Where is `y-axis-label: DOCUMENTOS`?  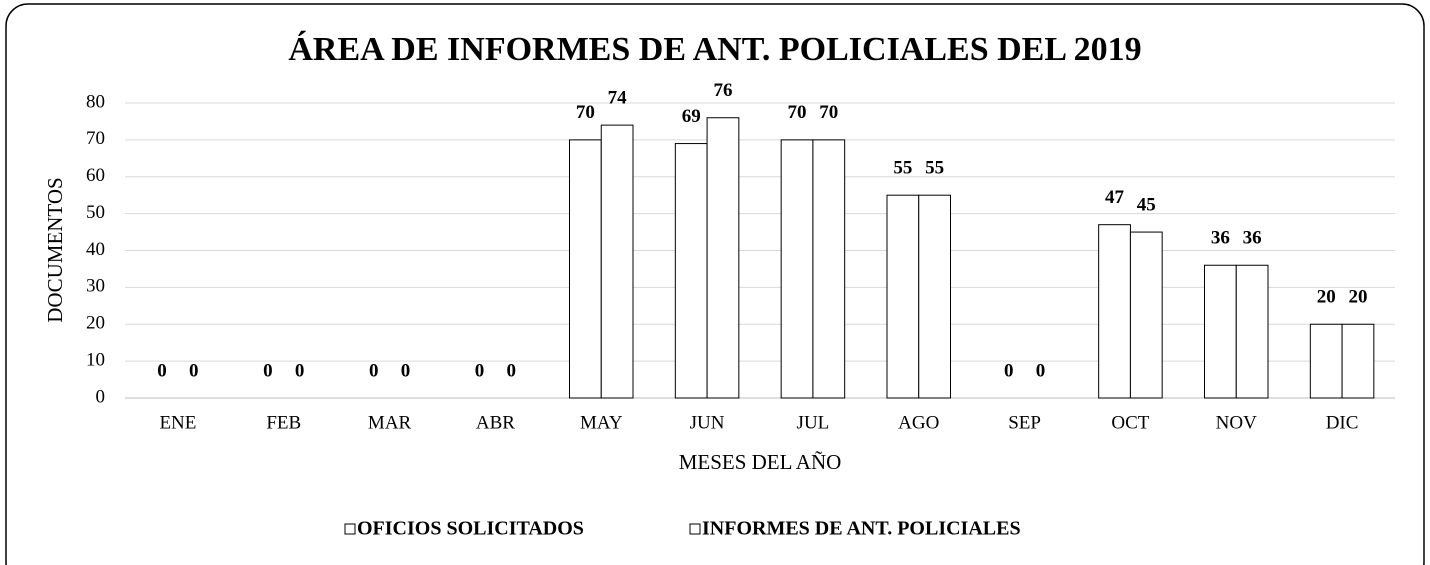 y-axis-label: DOCUMENTOS is located at coordinates (55, 249).